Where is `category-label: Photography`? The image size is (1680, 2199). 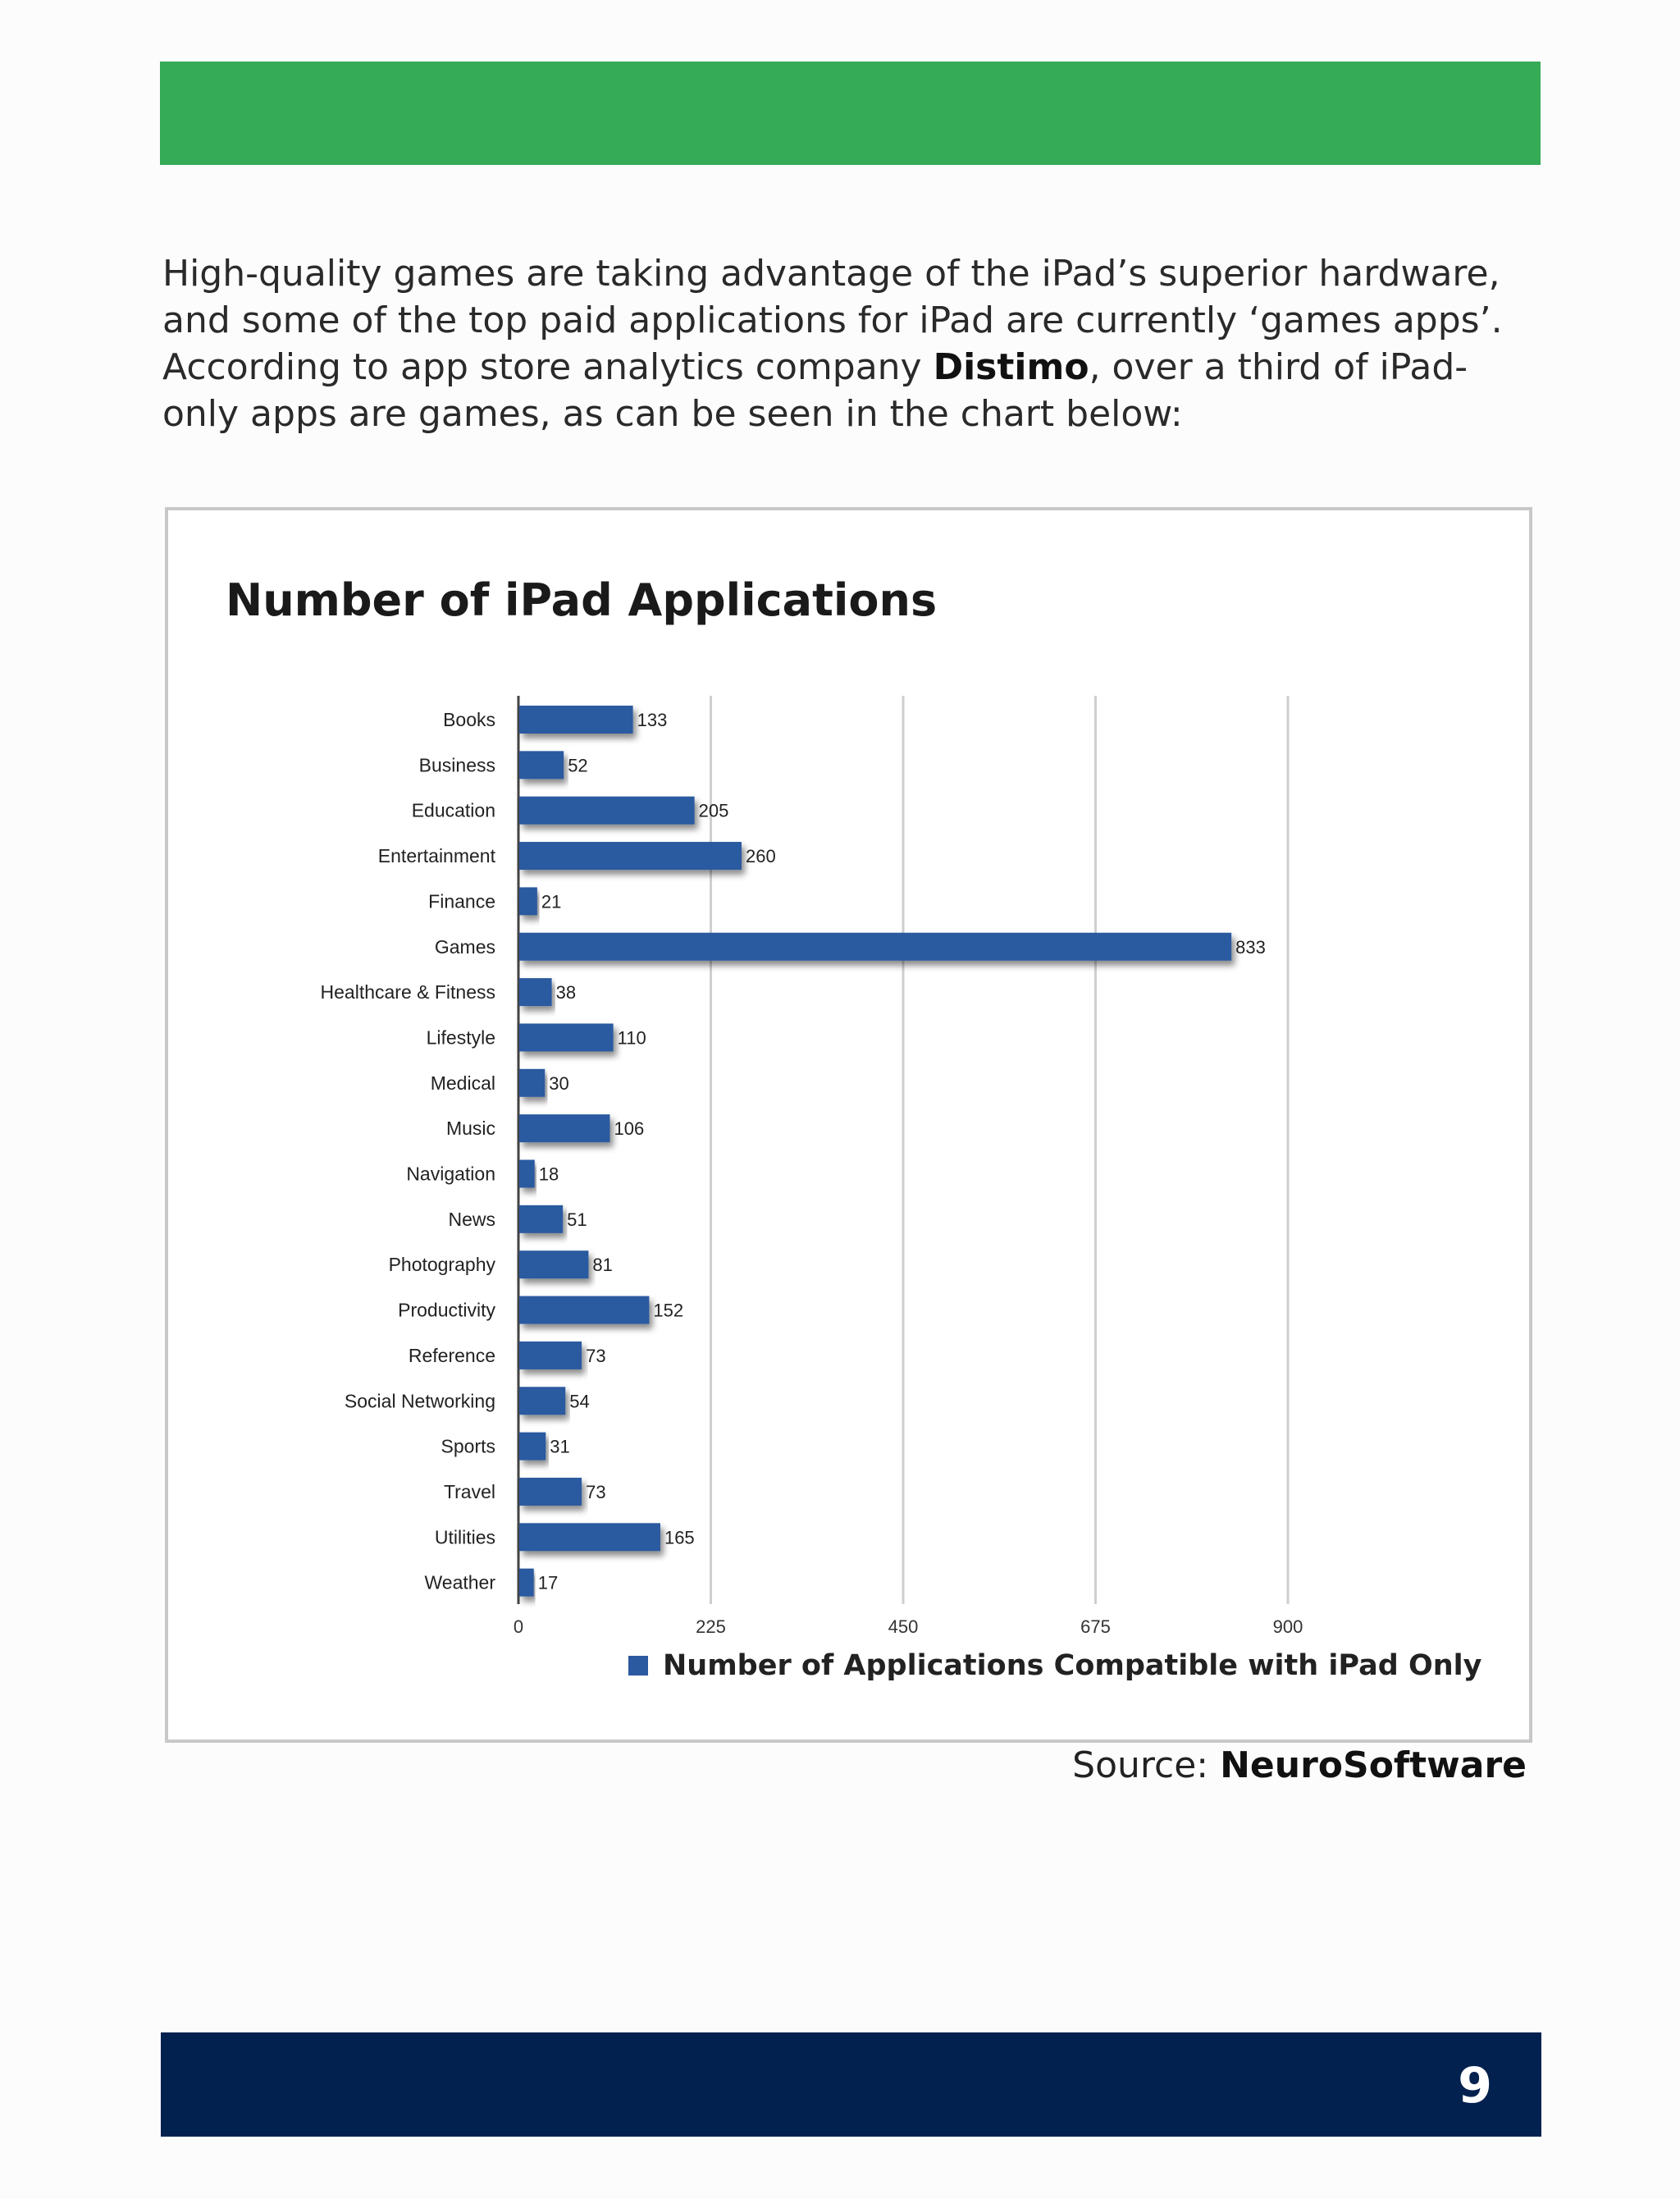
category-label: Photography is located at coordinates (442, 1264).